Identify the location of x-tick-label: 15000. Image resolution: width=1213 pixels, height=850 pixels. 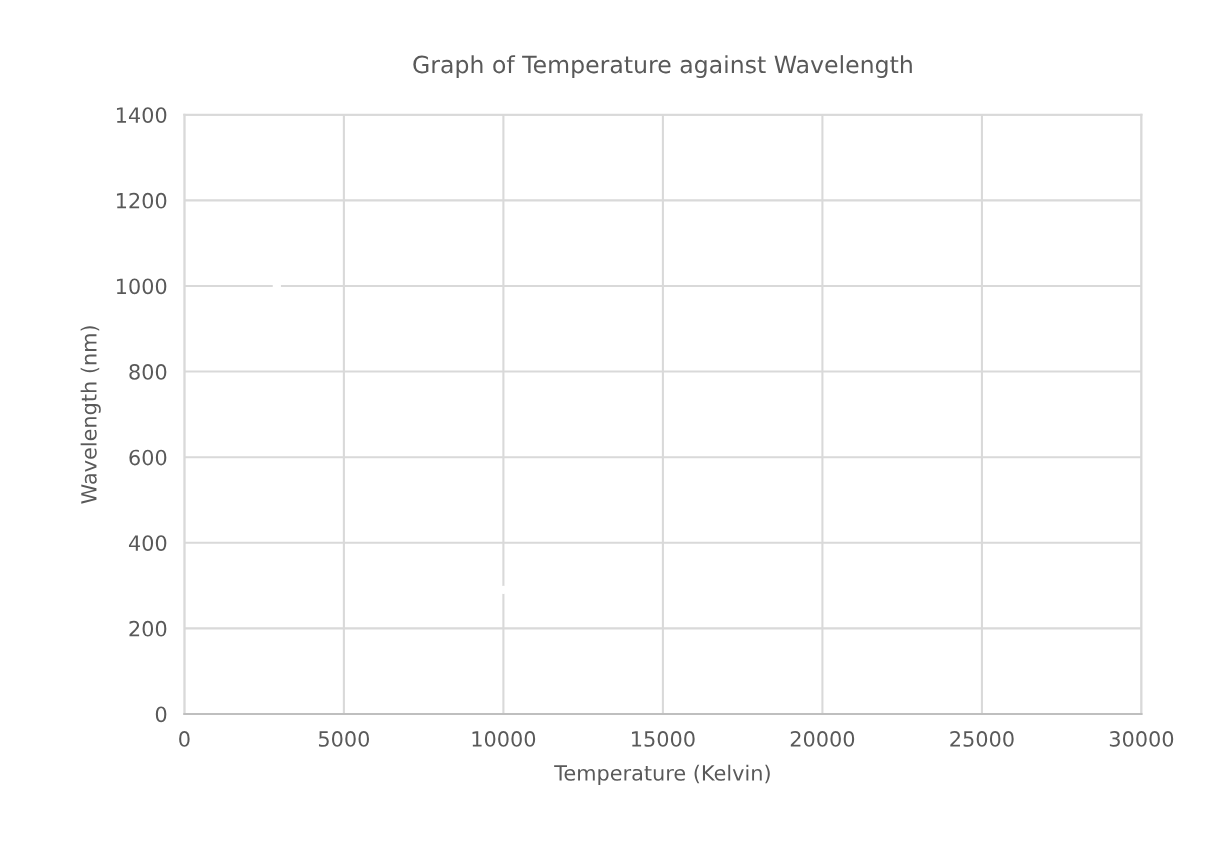
(663, 739).